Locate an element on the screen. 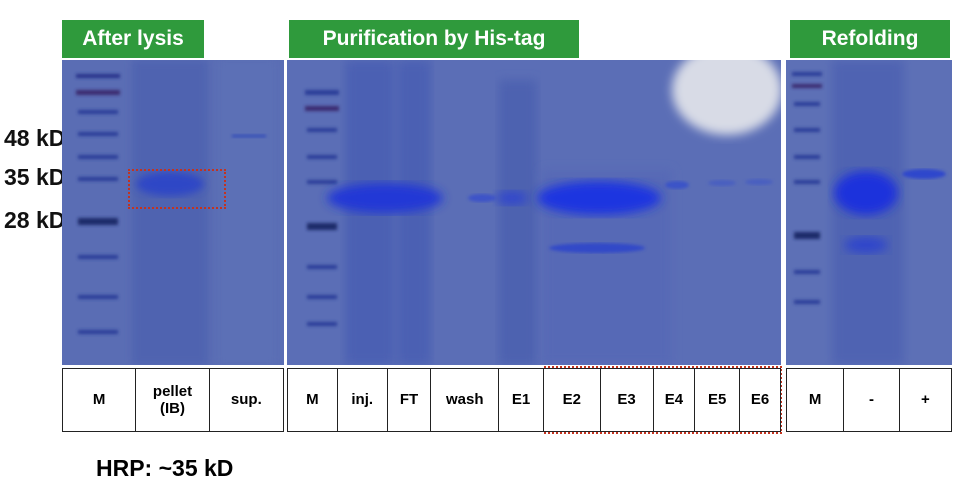 Image resolution: width=970 pixels, height=492 pixels. lane-label-pellet: pellet (IB) is located at coordinates (173, 400).